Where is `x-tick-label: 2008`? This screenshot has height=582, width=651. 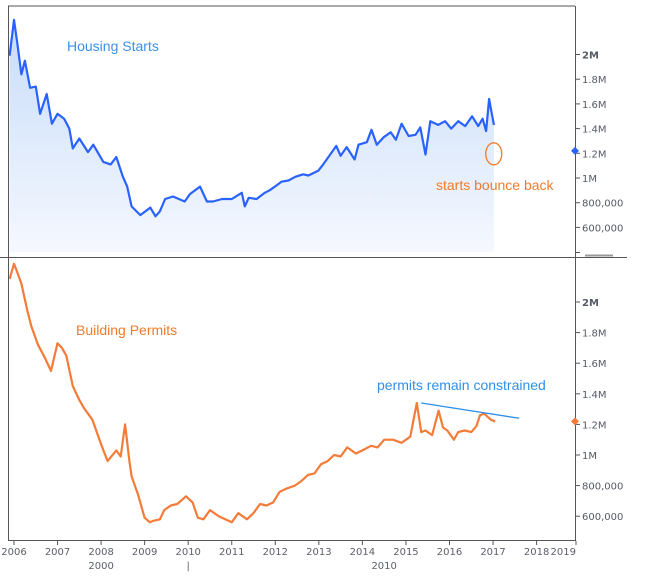 x-tick-label: 2008 is located at coordinates (100, 552).